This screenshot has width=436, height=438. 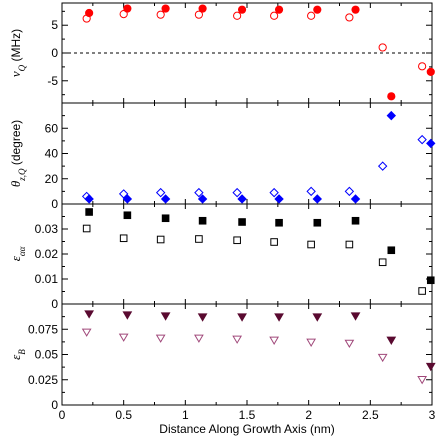 What do you see at coordinates (54, 53) in the screenshot?
I see `panel-1-ytick-label: 0` at bounding box center [54, 53].